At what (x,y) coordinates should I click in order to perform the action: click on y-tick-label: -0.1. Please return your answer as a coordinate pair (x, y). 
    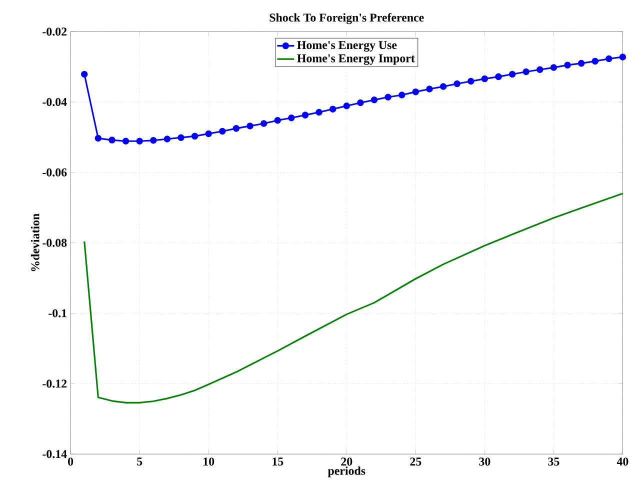
    Looking at the image, I should click on (57, 313).